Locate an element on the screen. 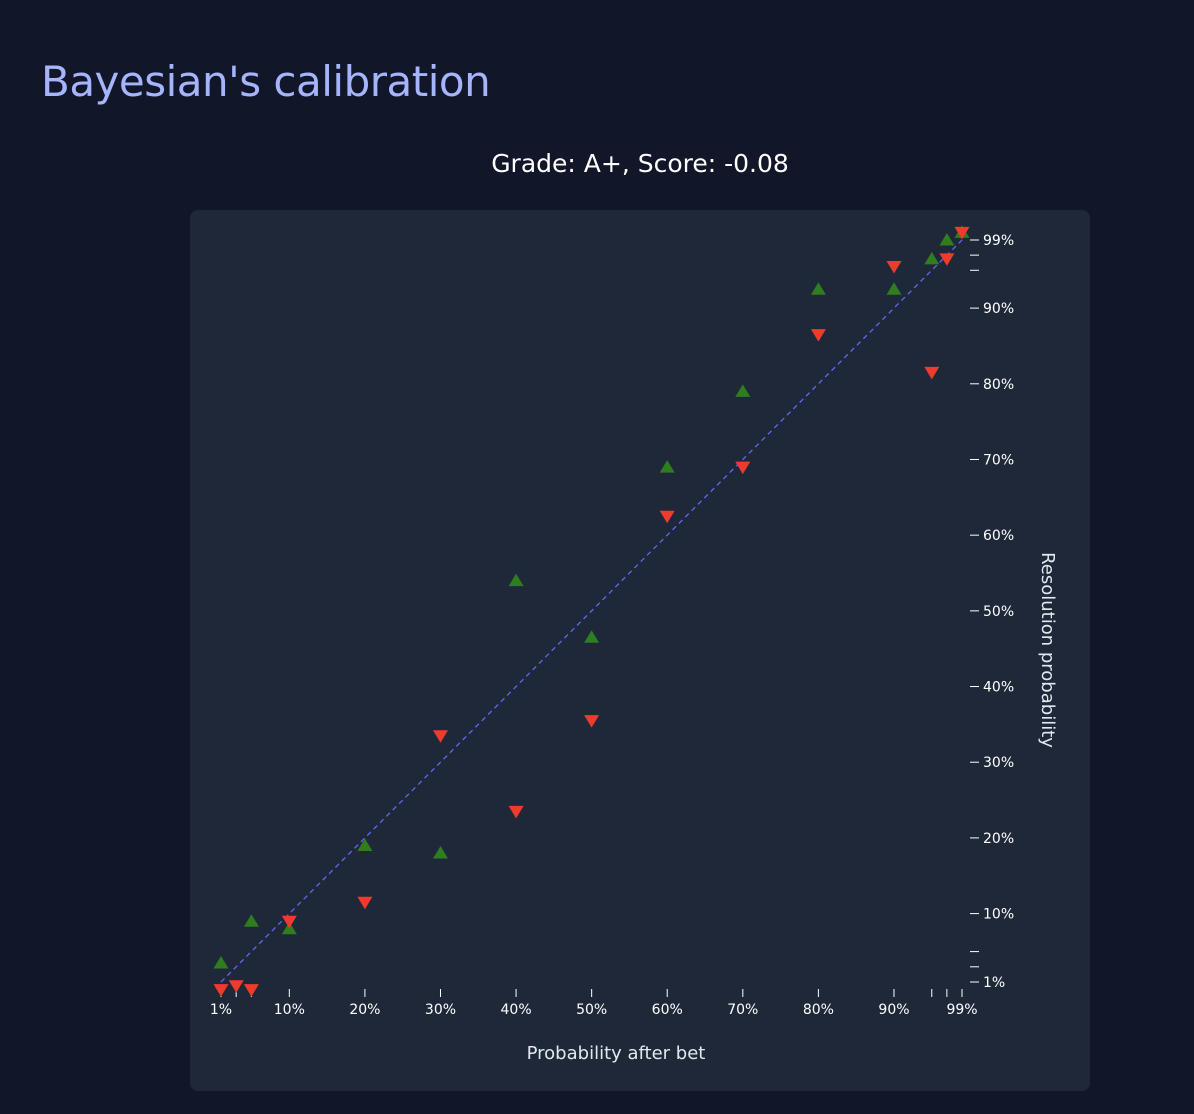  y-tick-label-8: 60% is located at coordinates (998, 536).